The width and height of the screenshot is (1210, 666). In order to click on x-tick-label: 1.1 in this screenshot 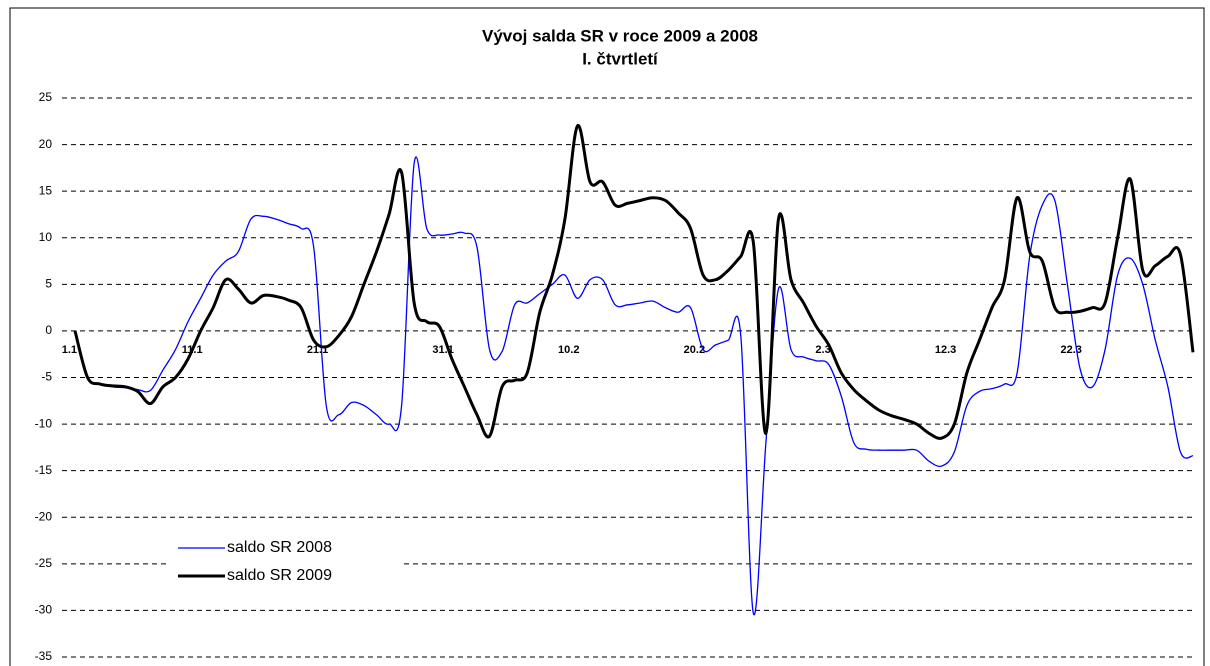, I will do `click(69, 350)`.